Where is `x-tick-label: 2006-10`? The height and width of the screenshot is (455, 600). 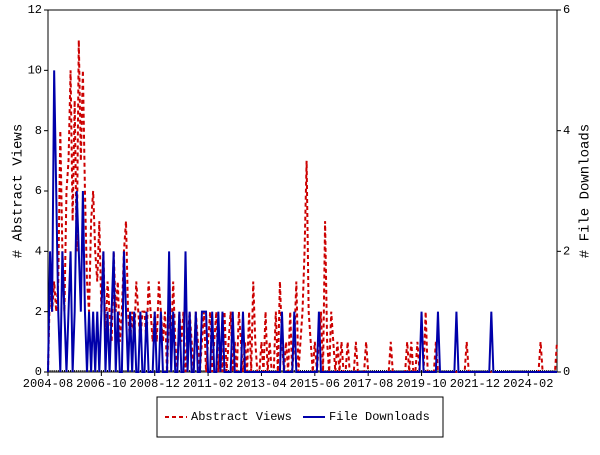 x-tick-label: 2006-10 is located at coordinates (101, 384).